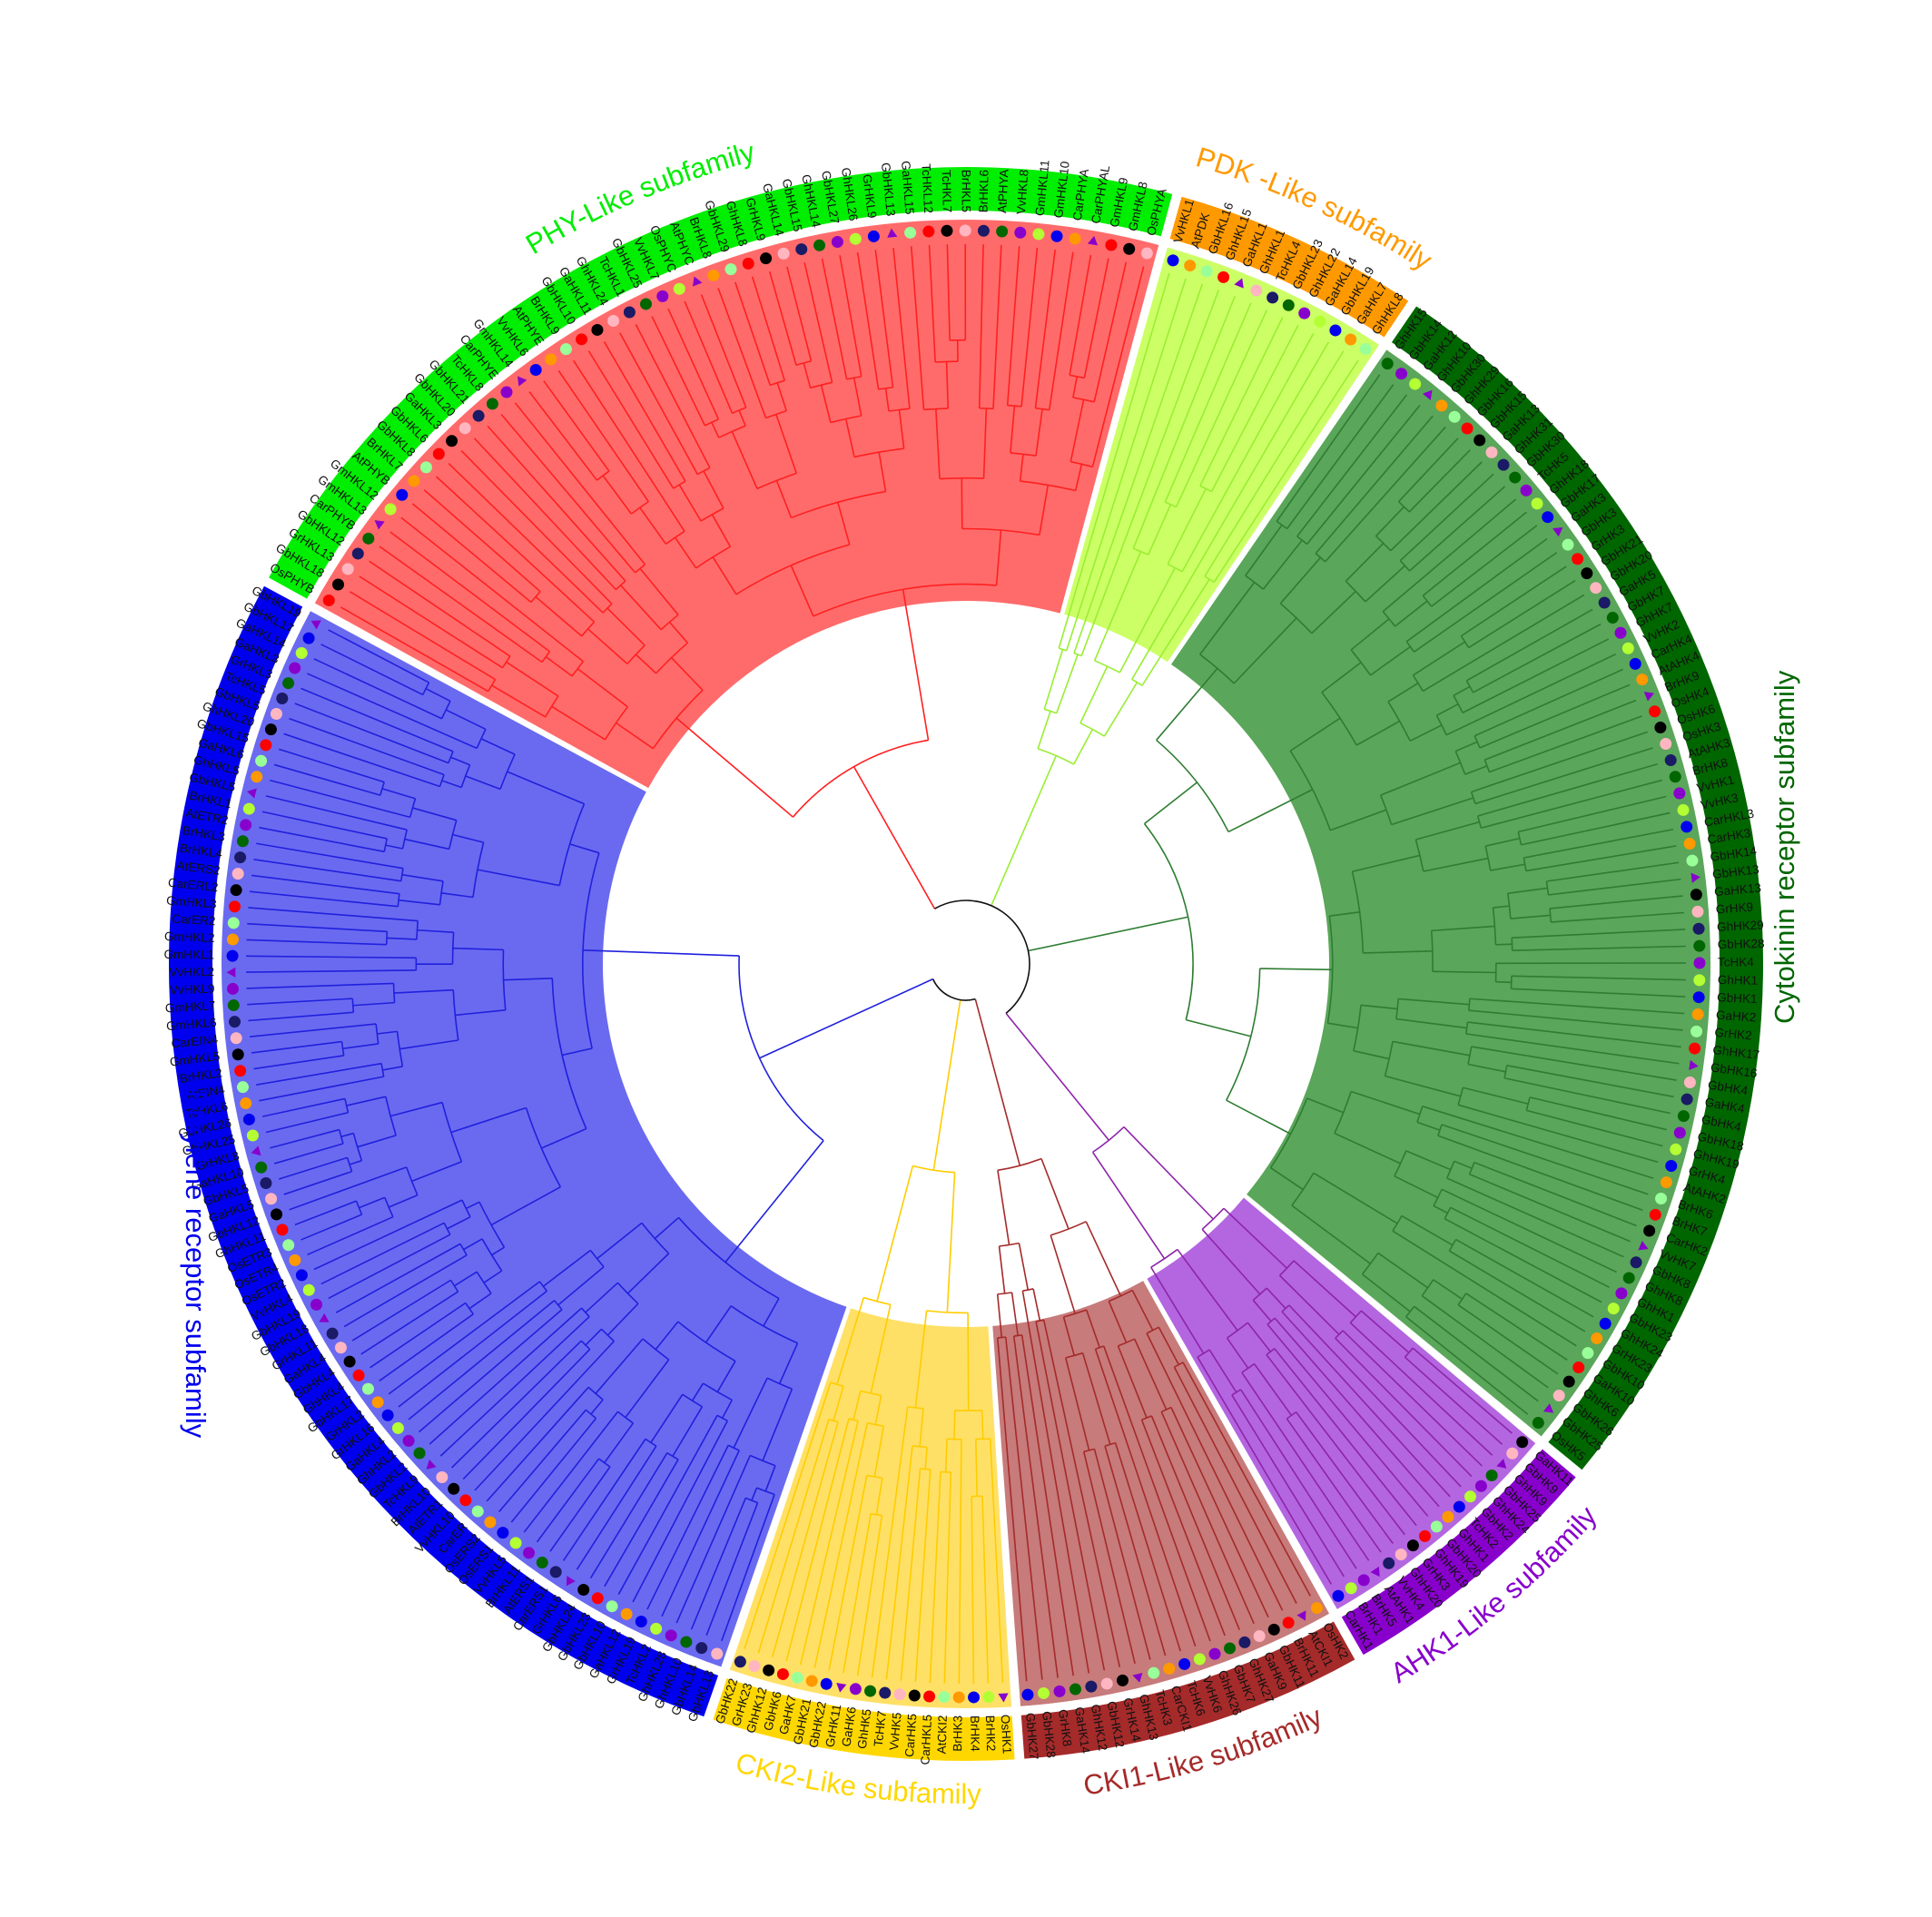 The width and height of the screenshot is (1932, 1917). I want to click on leaf-label: AtPHYA, so click(1003, 191).